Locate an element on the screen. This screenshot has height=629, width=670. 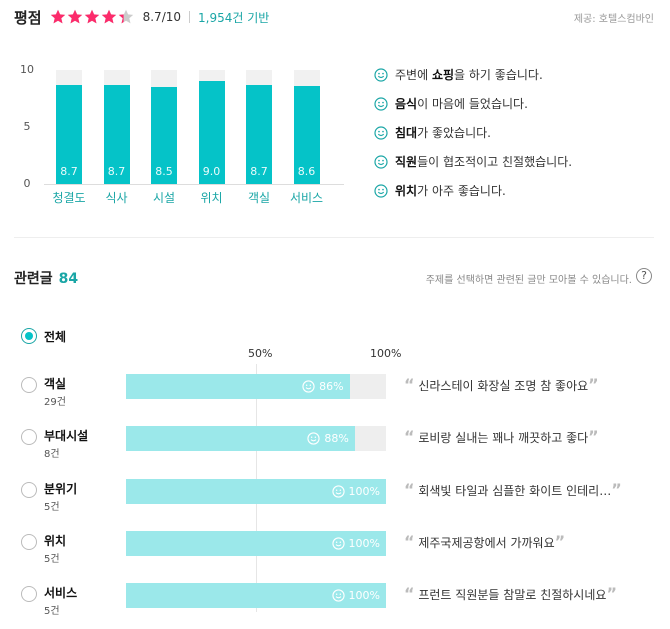
topic-name: 위치 is located at coordinates (55, 540).